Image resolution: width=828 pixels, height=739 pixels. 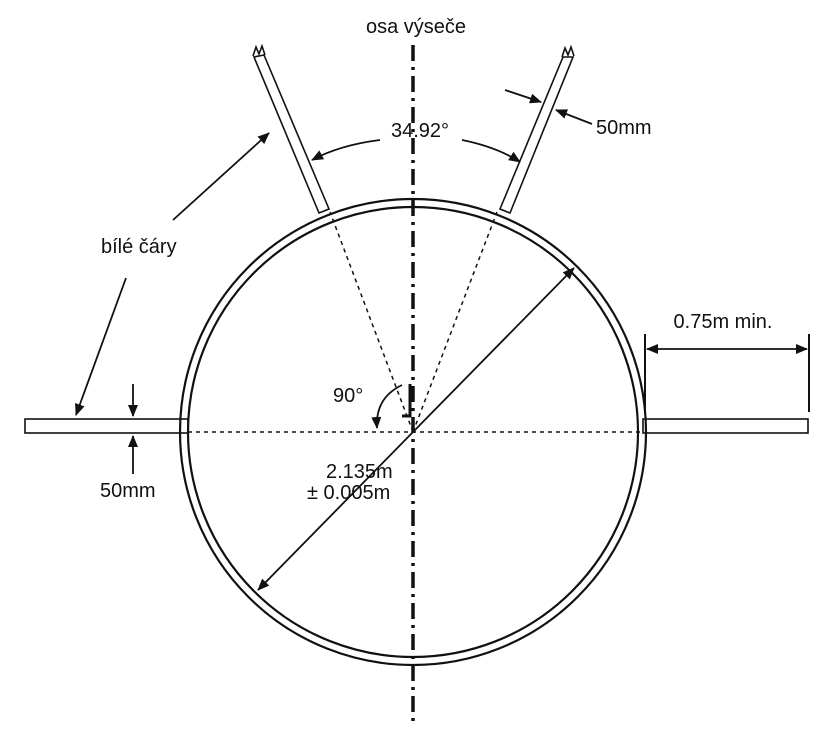 I want to click on angle-label: 34.92°, so click(x=420, y=131).